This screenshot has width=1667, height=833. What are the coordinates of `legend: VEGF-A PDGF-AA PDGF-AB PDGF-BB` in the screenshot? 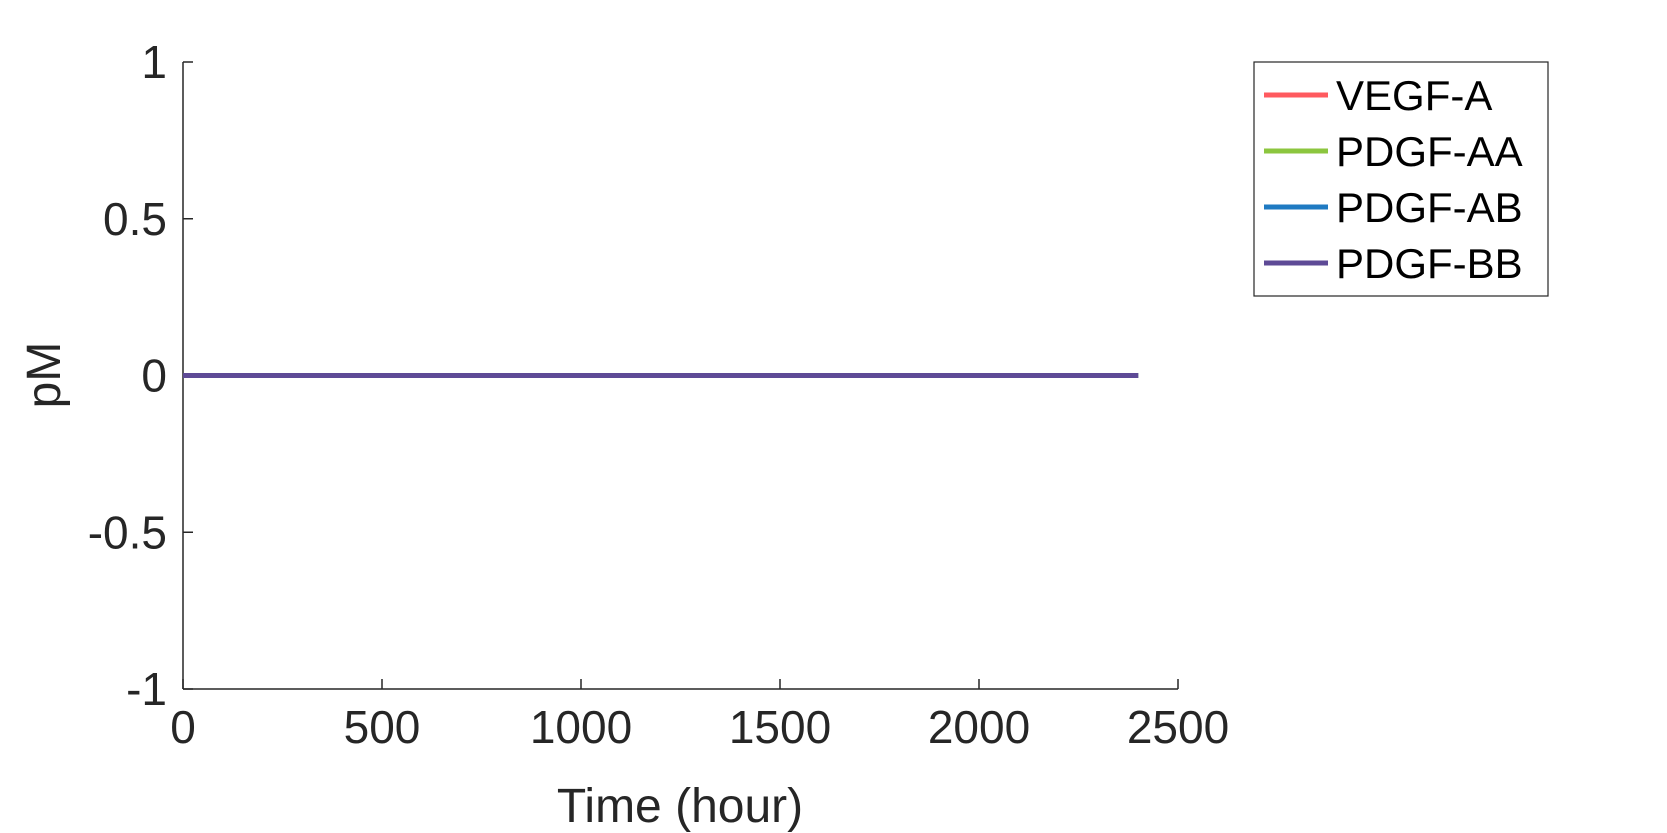 It's located at (1401, 179).